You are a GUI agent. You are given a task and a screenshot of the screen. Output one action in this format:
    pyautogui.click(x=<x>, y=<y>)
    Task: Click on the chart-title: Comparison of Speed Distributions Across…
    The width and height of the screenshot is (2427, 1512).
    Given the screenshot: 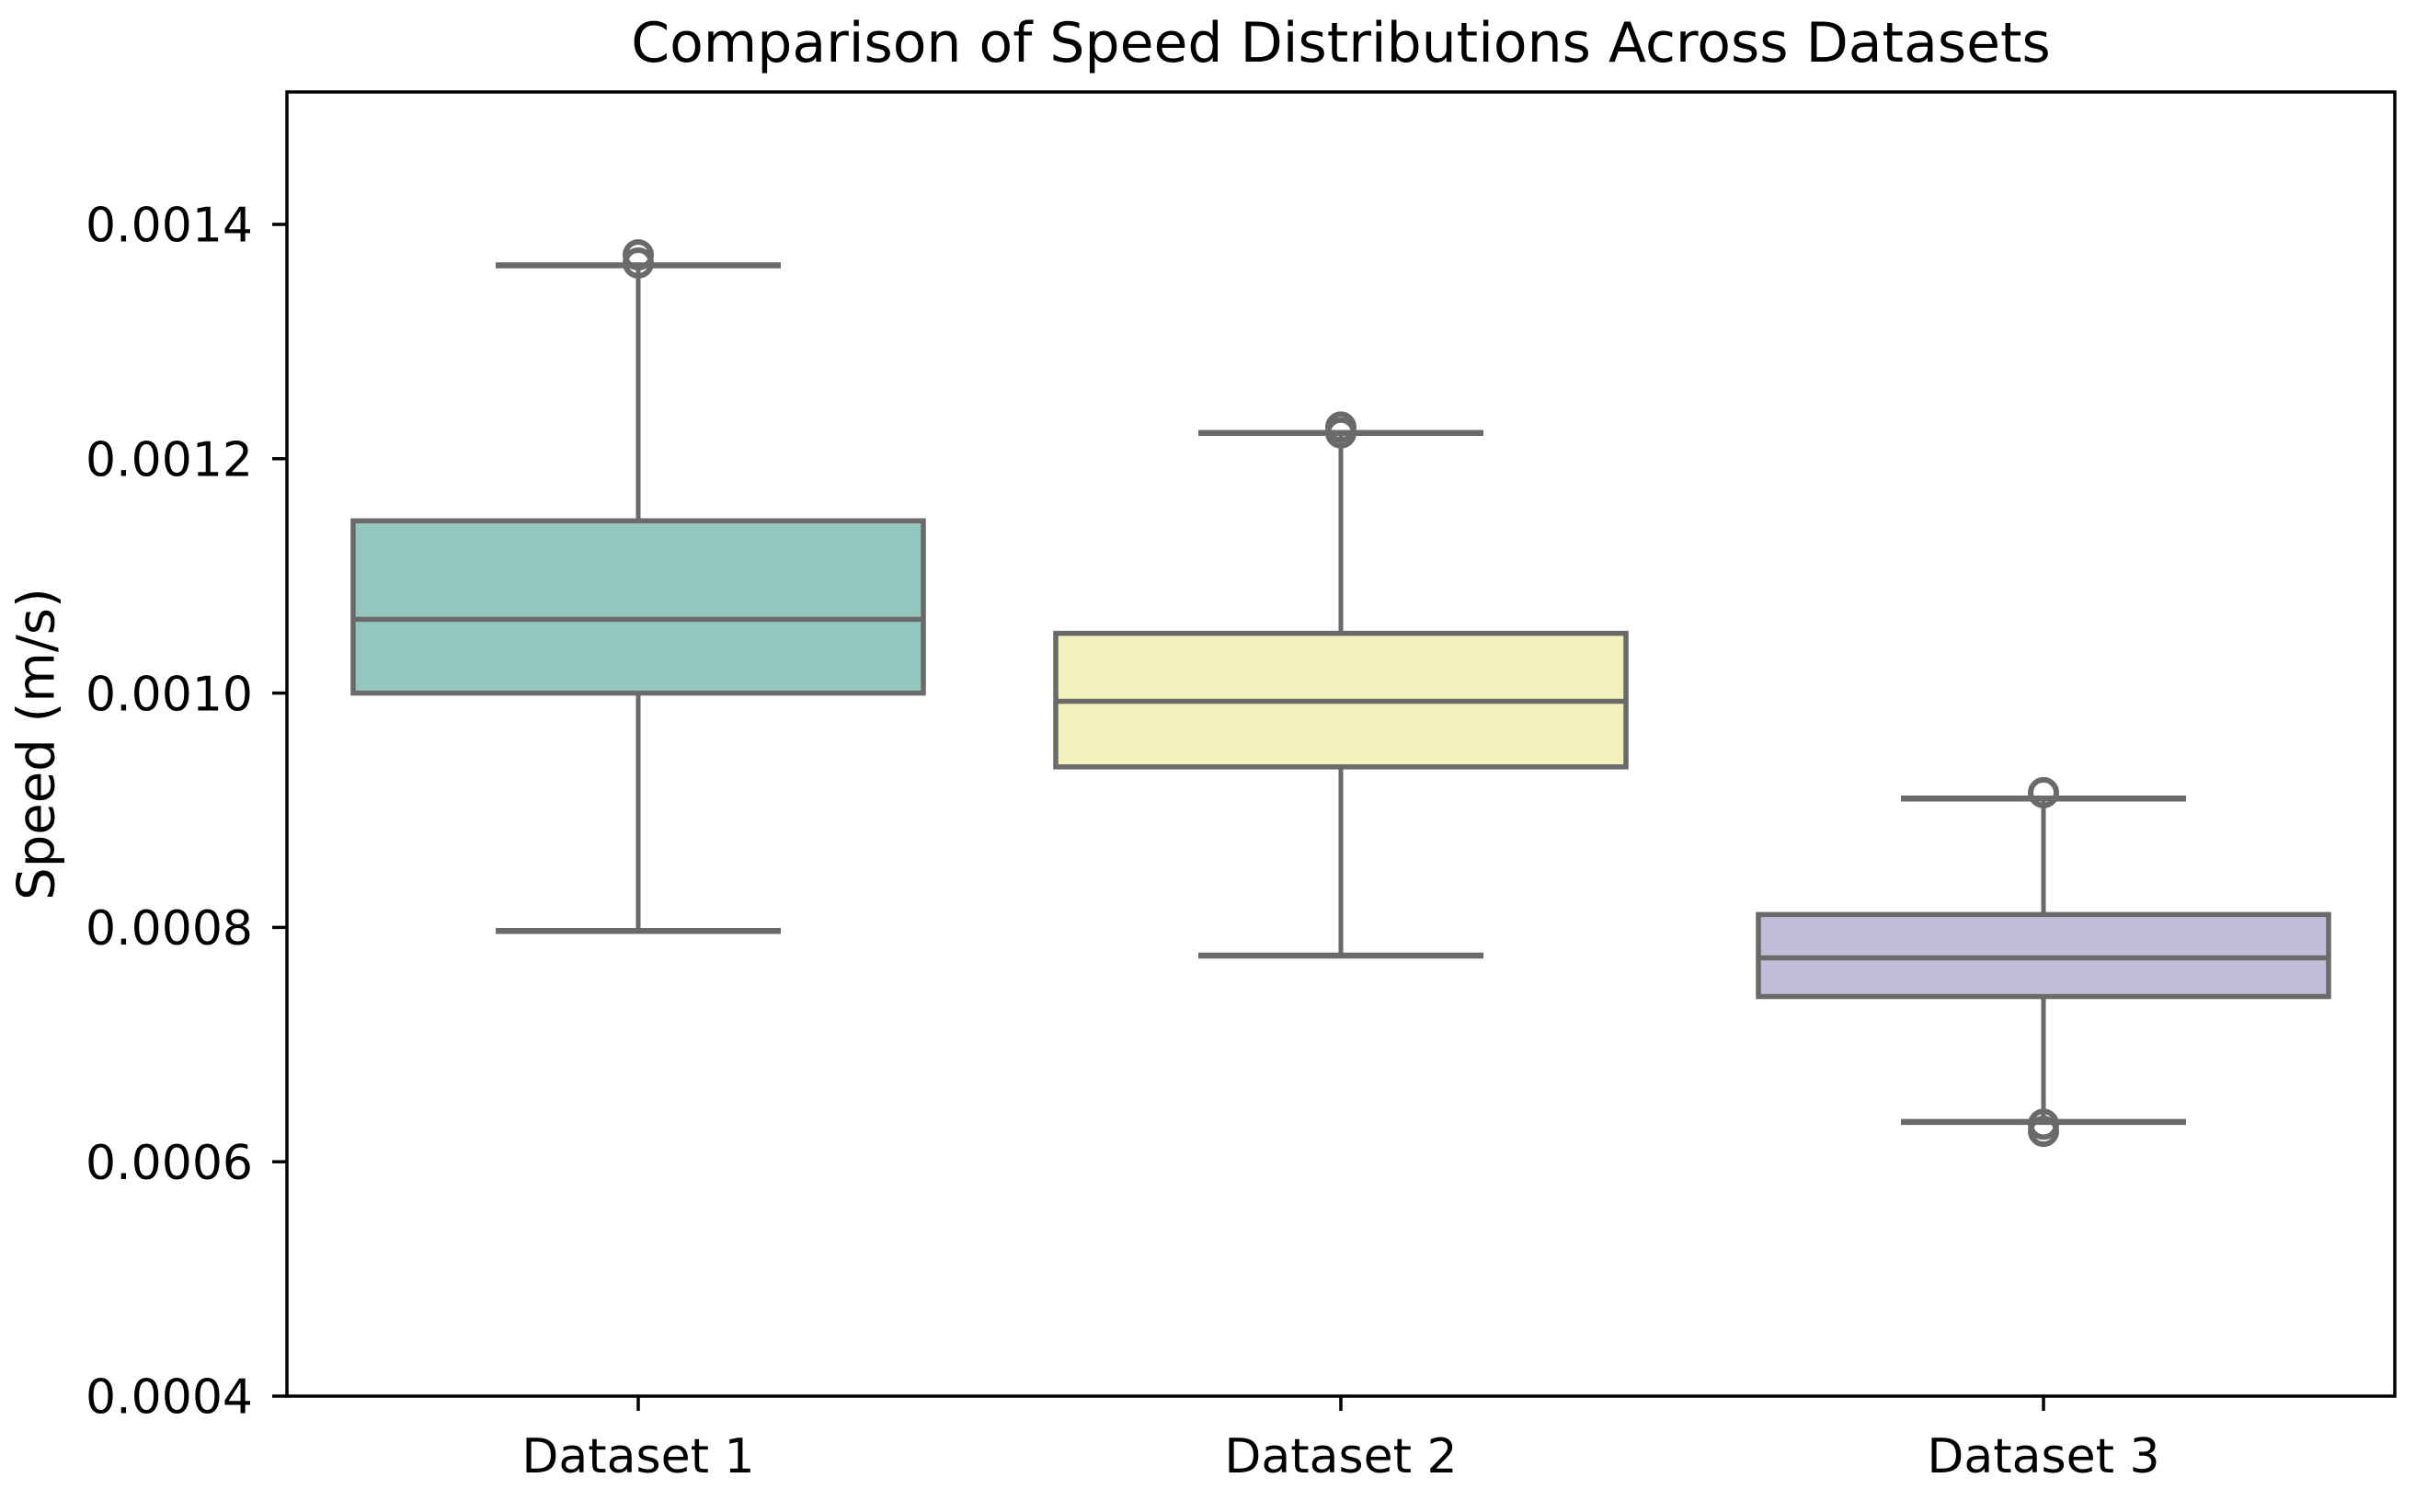 What is the action you would take?
    pyautogui.click(x=1341, y=43)
    